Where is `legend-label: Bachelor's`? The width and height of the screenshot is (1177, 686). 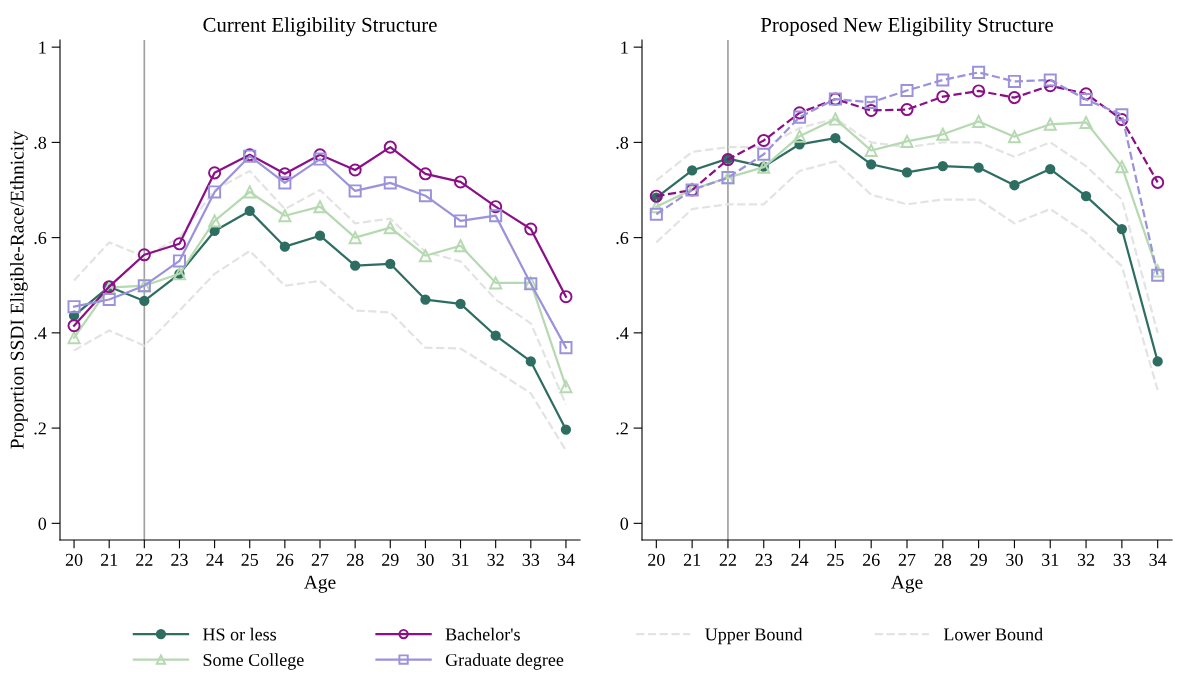
legend-label: Bachelor's is located at coordinates (482, 634).